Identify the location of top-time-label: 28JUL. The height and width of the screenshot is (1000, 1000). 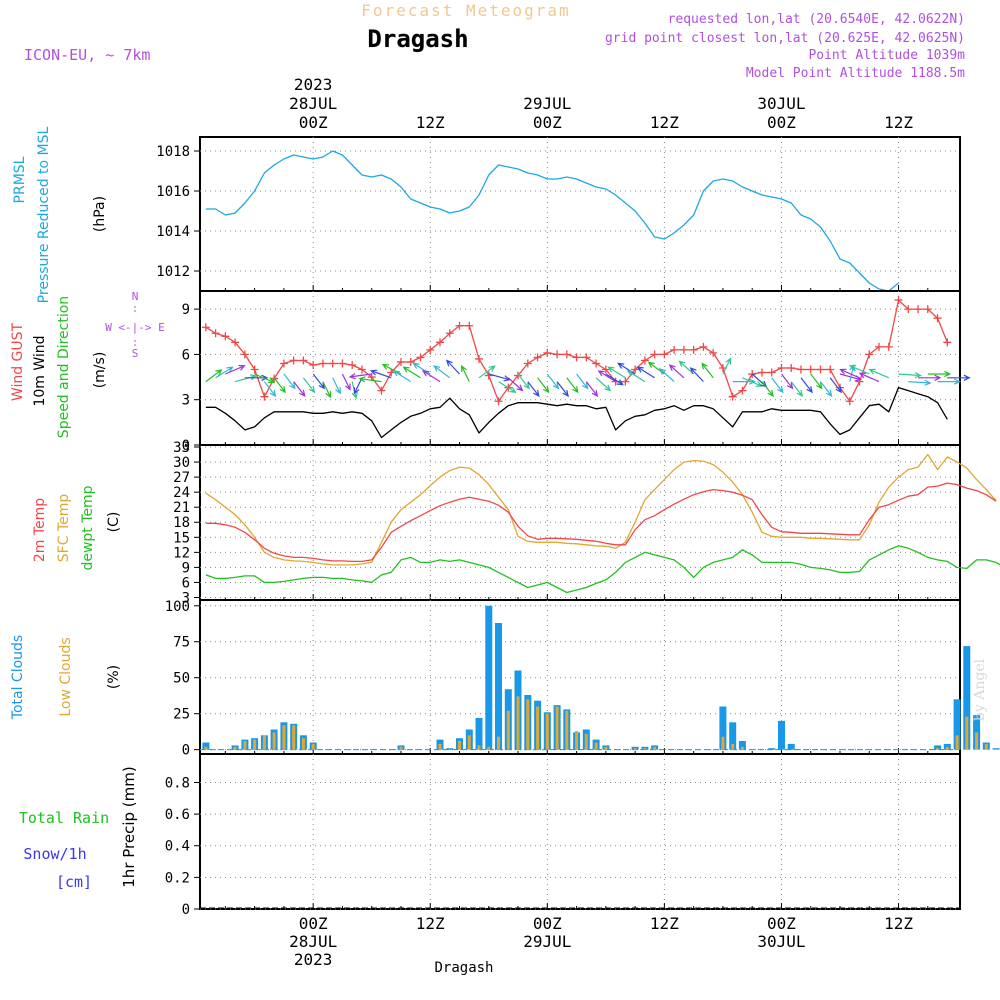
(313, 103).